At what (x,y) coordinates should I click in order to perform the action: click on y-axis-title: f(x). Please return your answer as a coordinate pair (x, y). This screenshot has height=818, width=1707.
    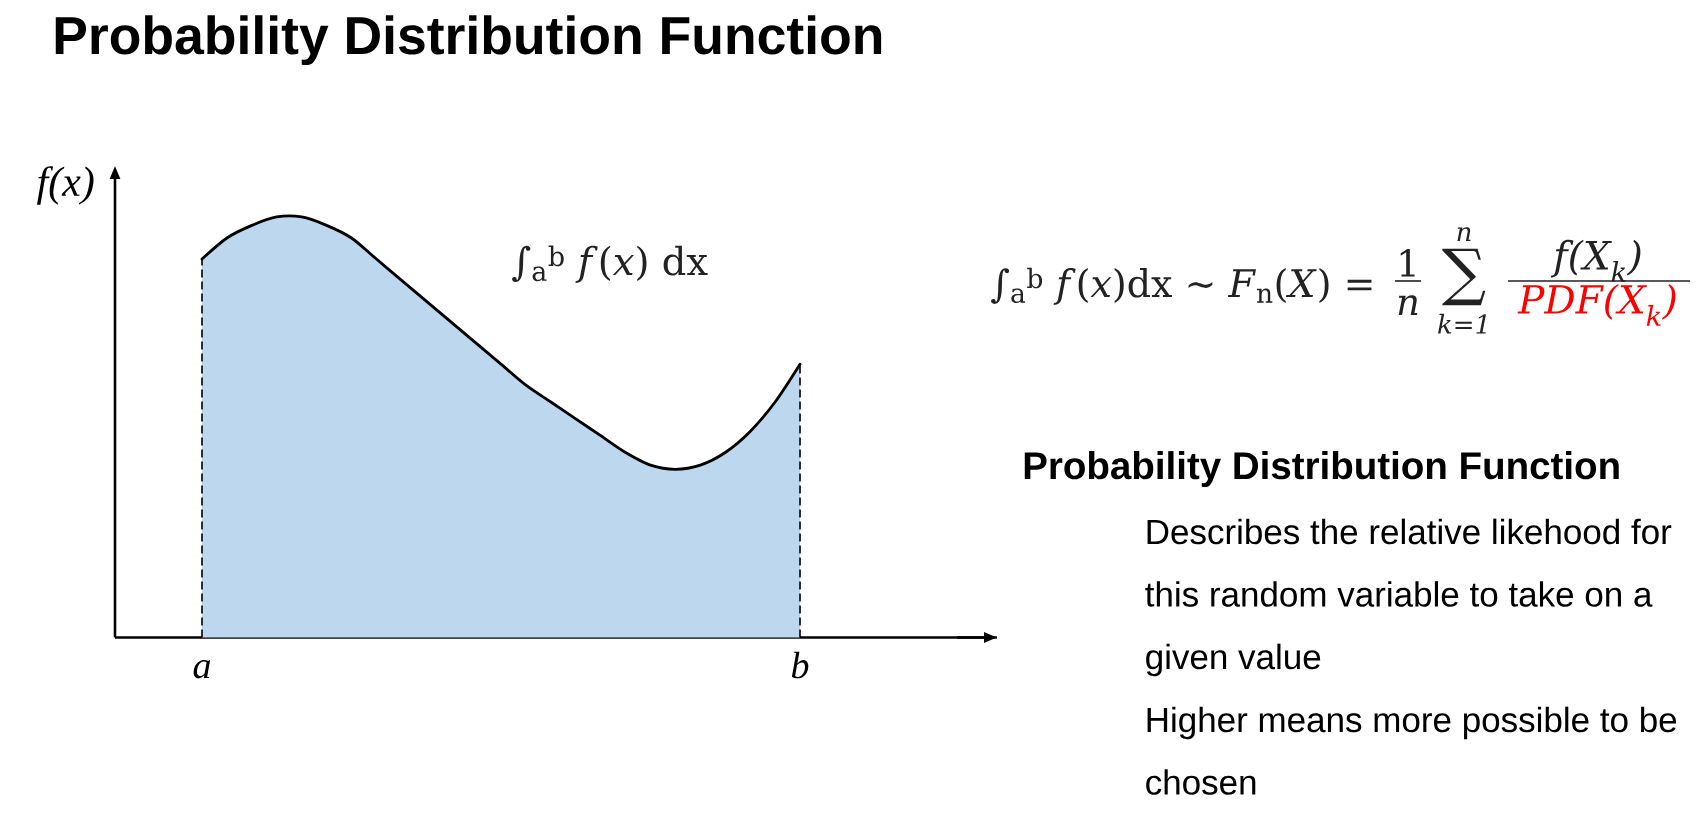
    Looking at the image, I should click on (65, 185).